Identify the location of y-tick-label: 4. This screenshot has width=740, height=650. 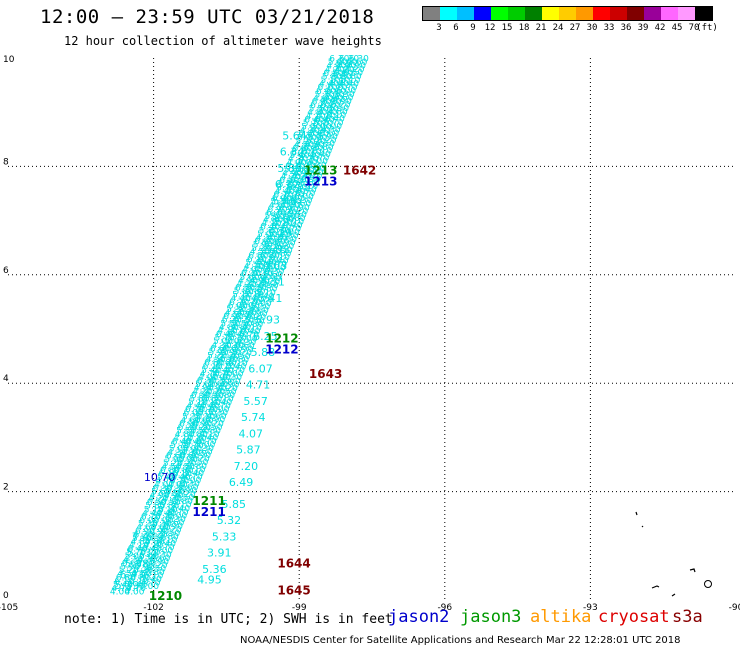
(6, 379).